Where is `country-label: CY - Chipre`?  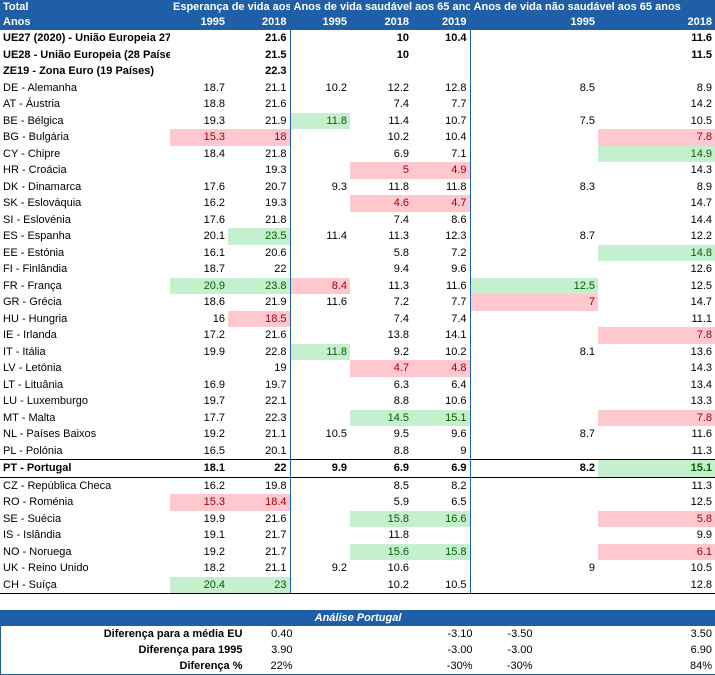
country-label: CY - Chipre is located at coordinates (85, 154).